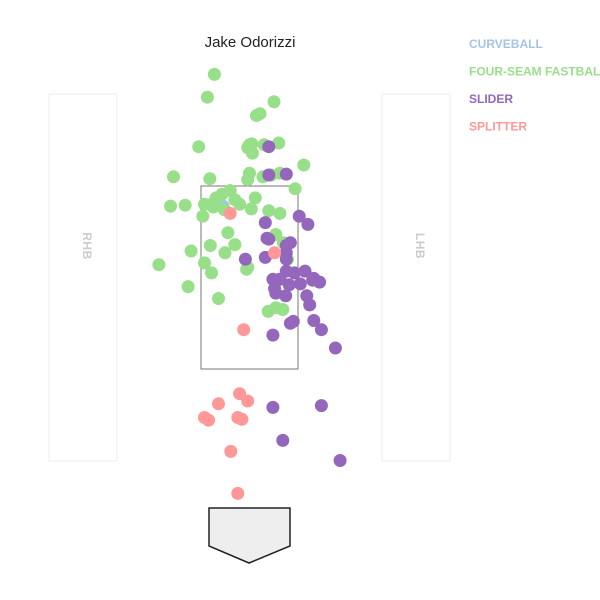 This screenshot has width=600, height=600. Describe the element at coordinates (498, 127) in the screenshot. I see `legend-entry-splitter: SPLITTER` at that location.